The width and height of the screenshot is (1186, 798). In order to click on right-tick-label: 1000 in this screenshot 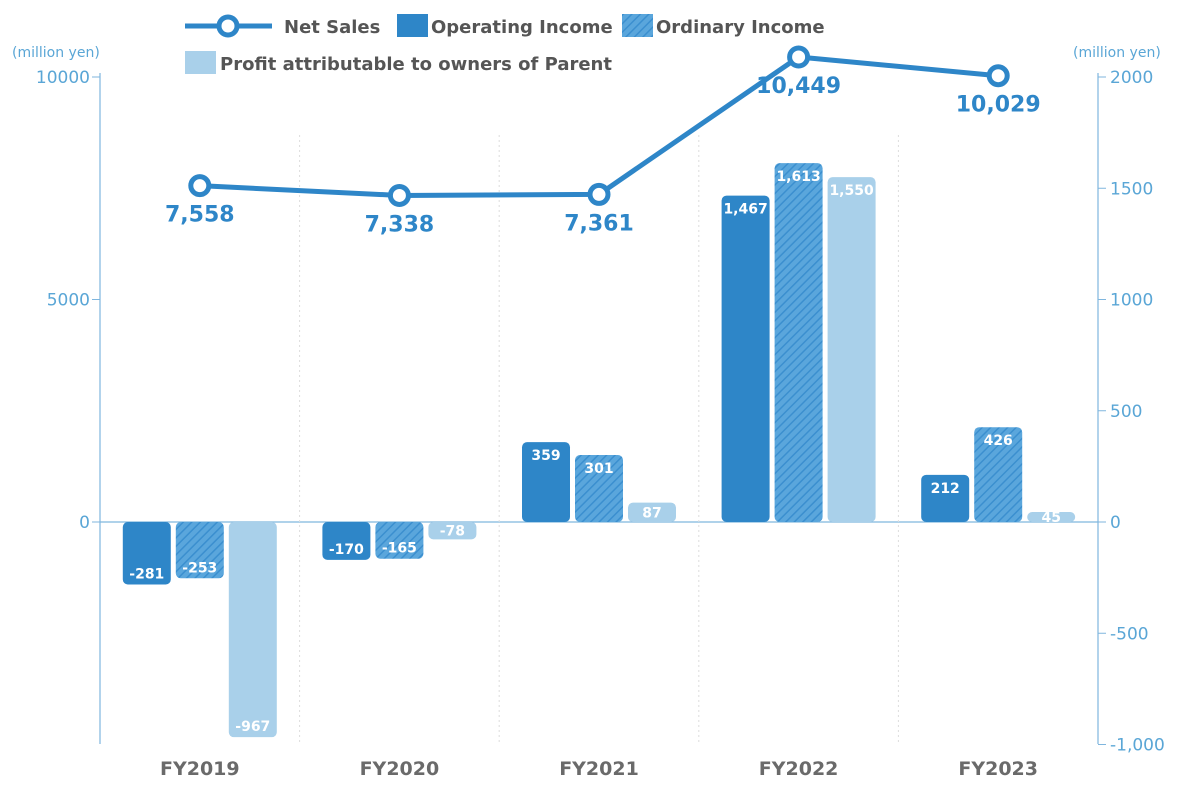, I will do `click(1131, 301)`.